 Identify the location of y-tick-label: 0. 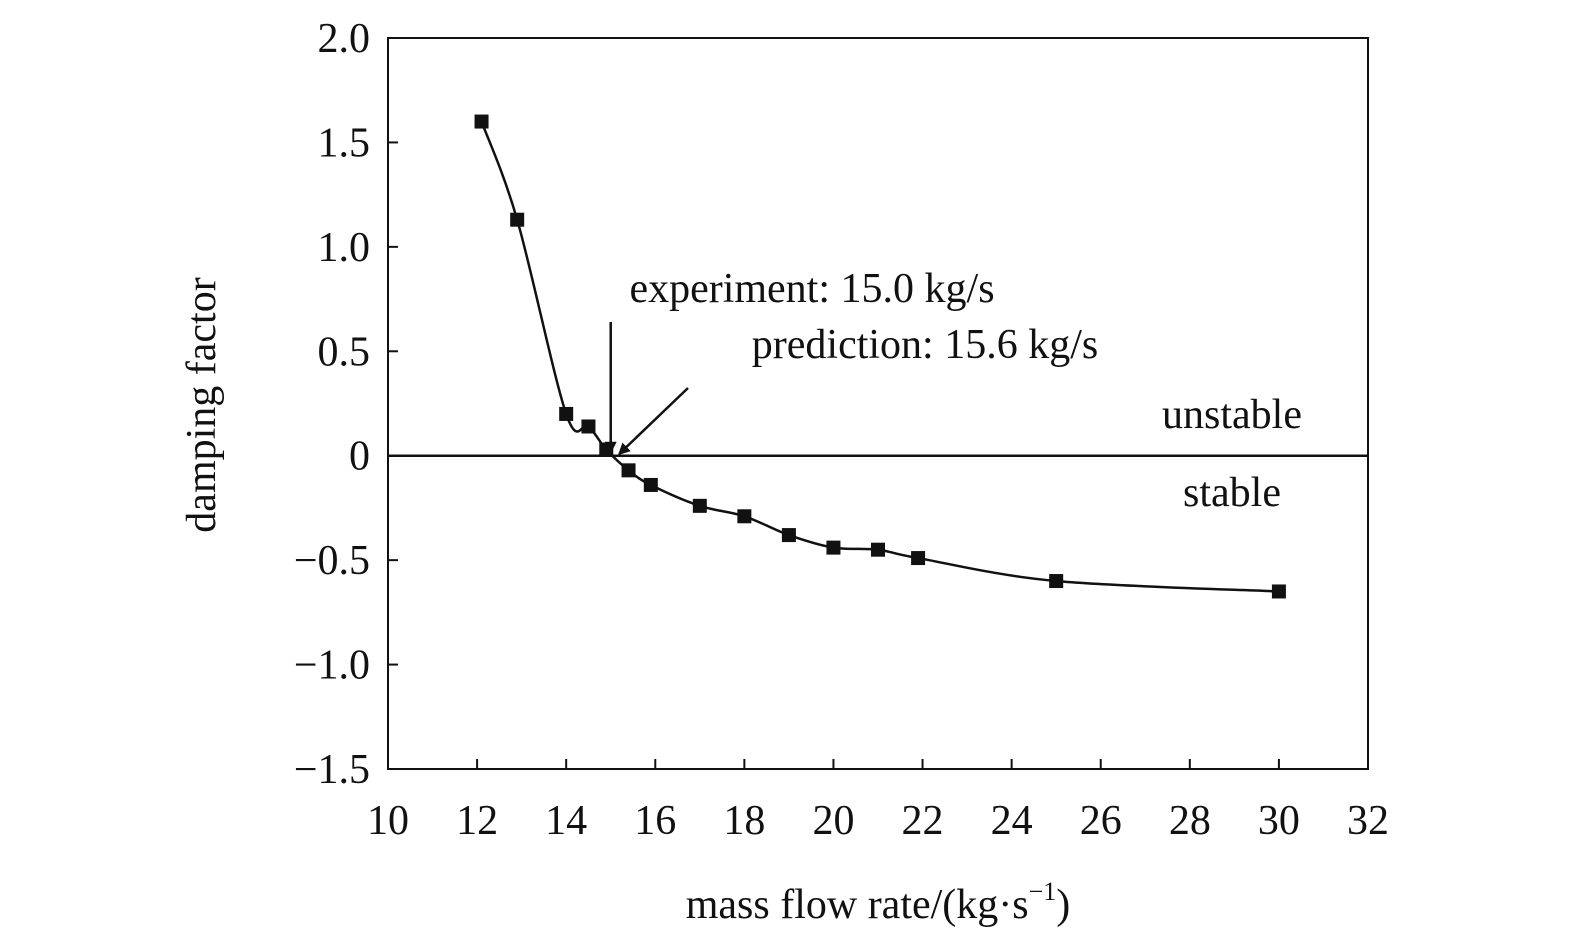
(359, 457).